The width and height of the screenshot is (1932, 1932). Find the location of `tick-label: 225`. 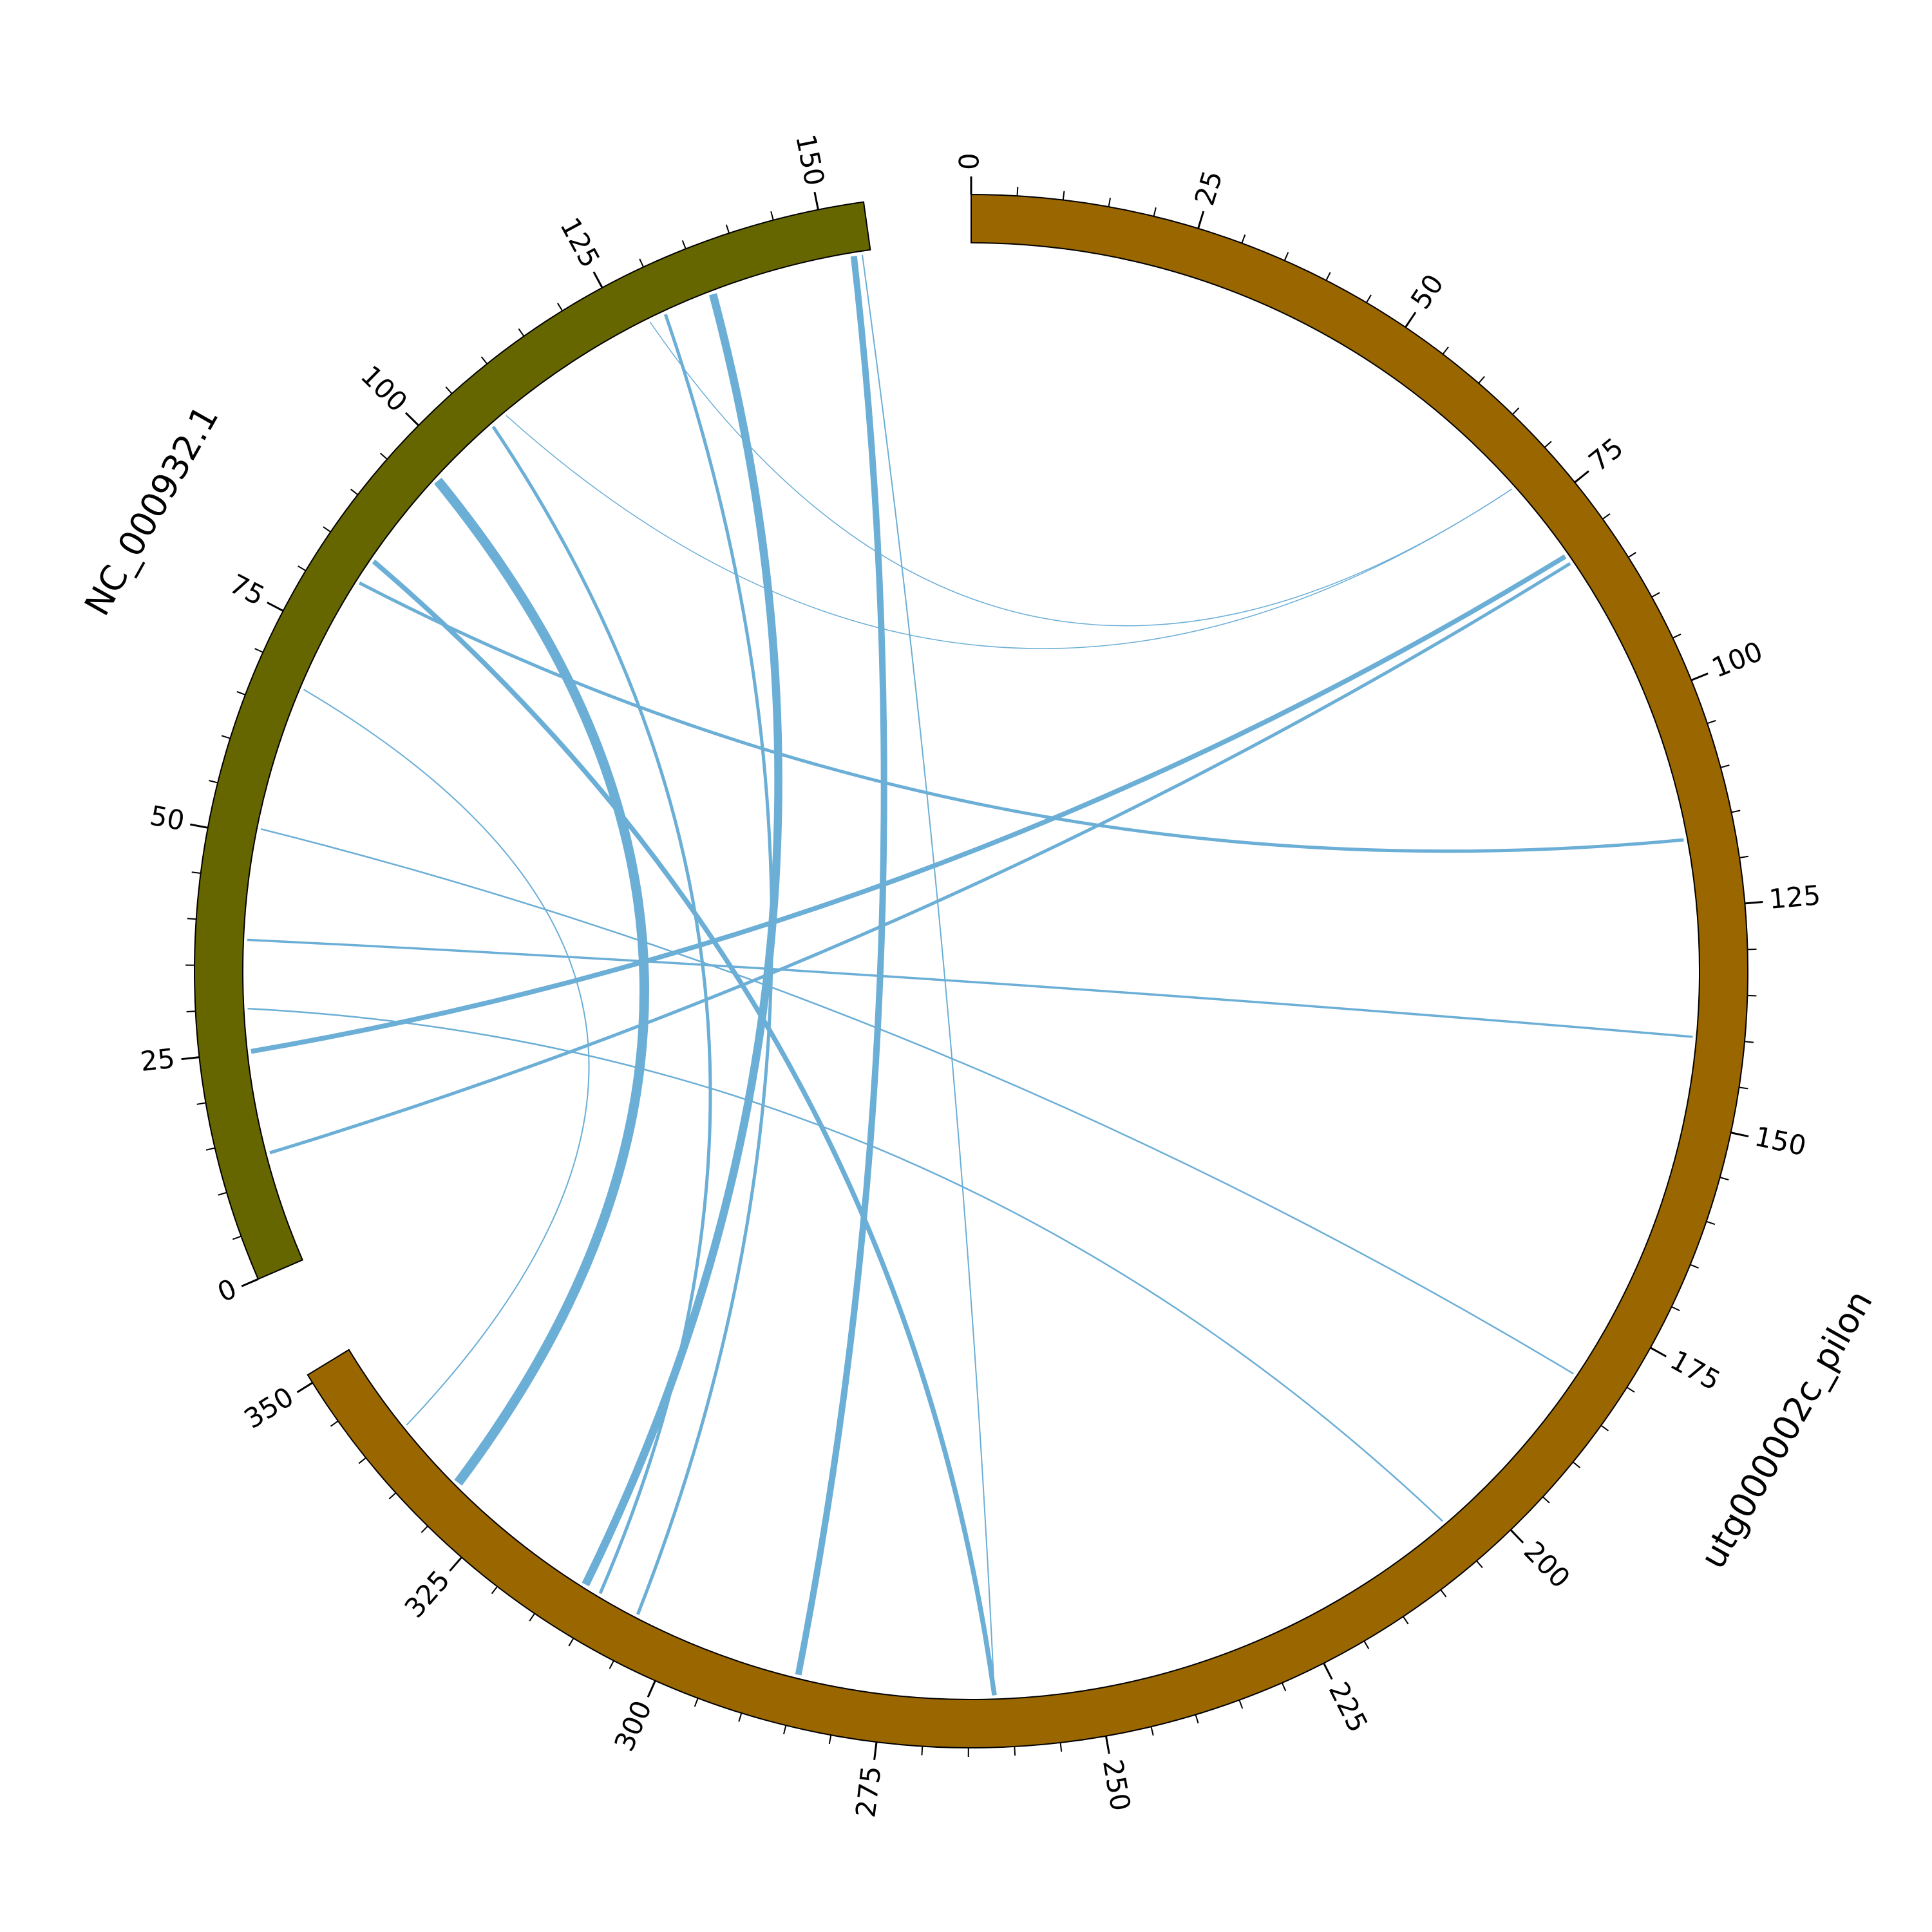

tick-label: 225 is located at coordinates (1349, 1708).